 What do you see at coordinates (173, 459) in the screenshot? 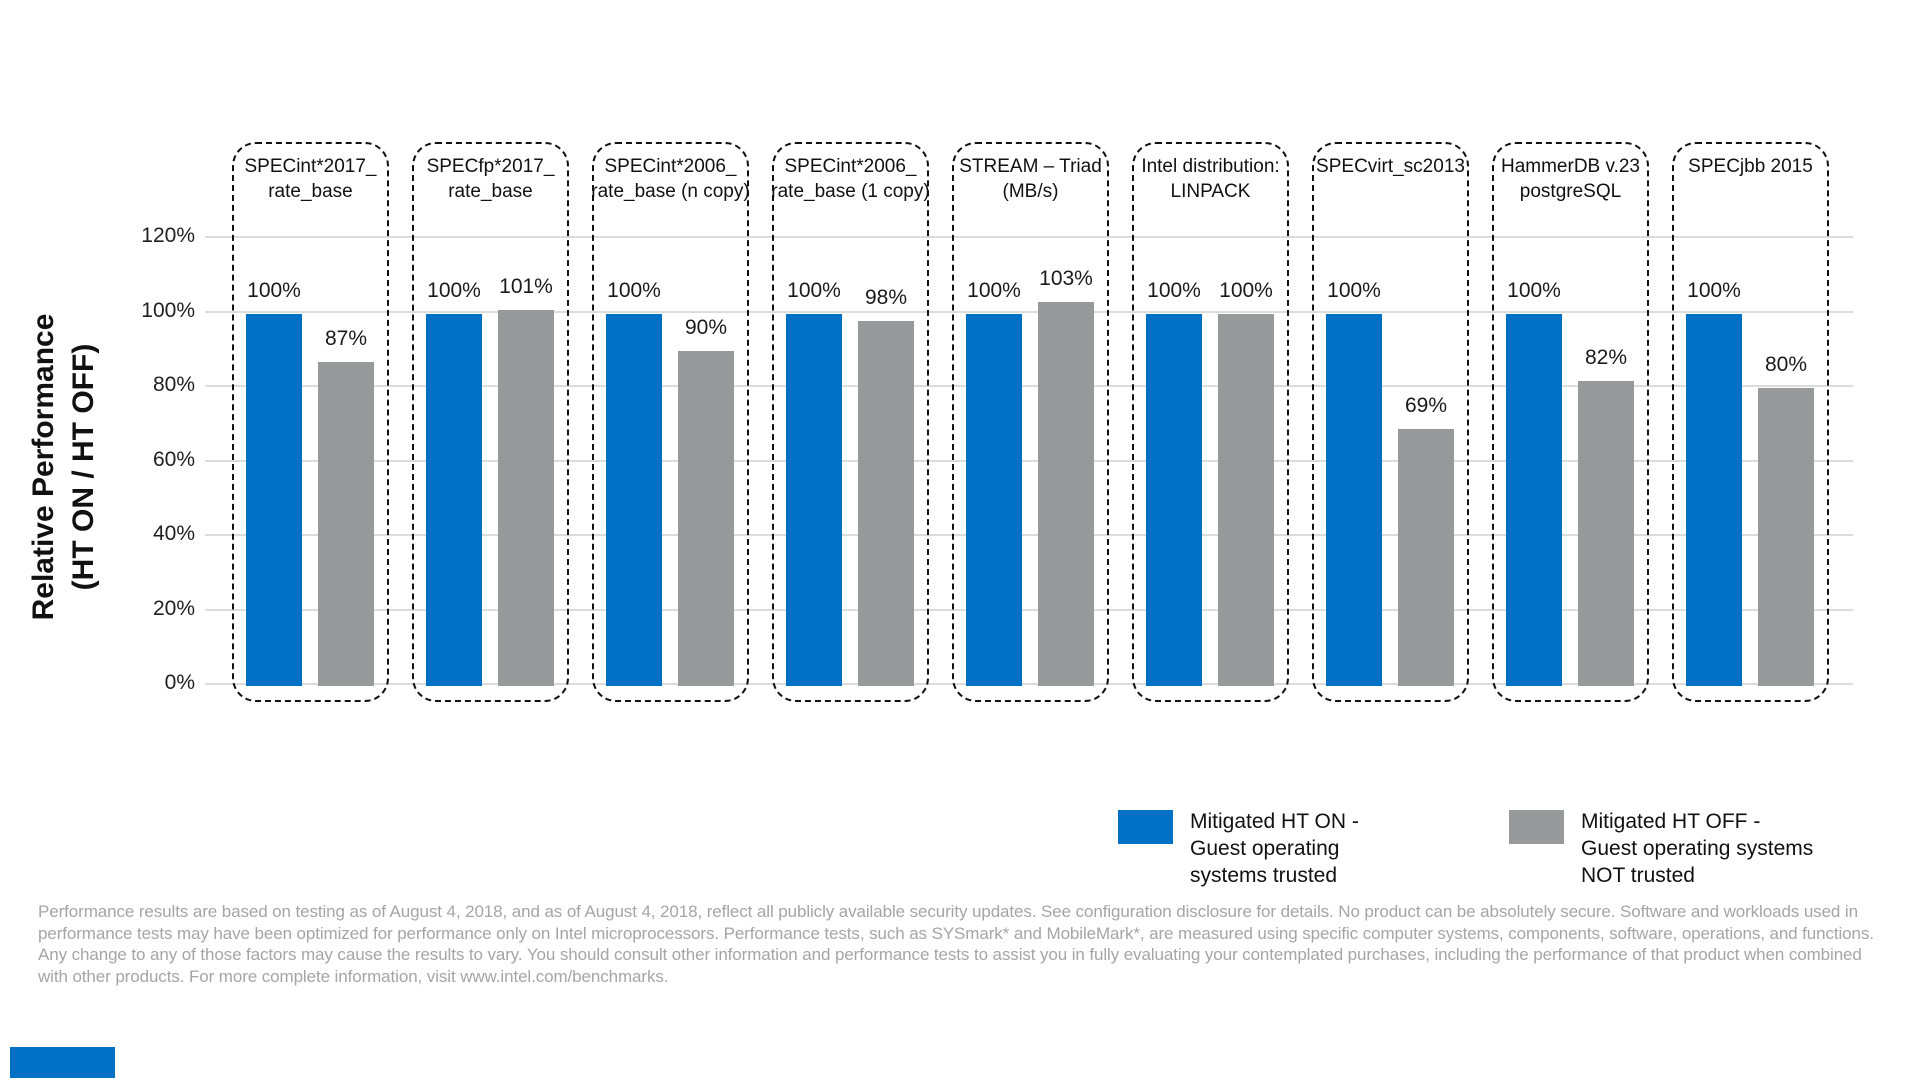
I see `y-tick-label-60: 60%` at bounding box center [173, 459].